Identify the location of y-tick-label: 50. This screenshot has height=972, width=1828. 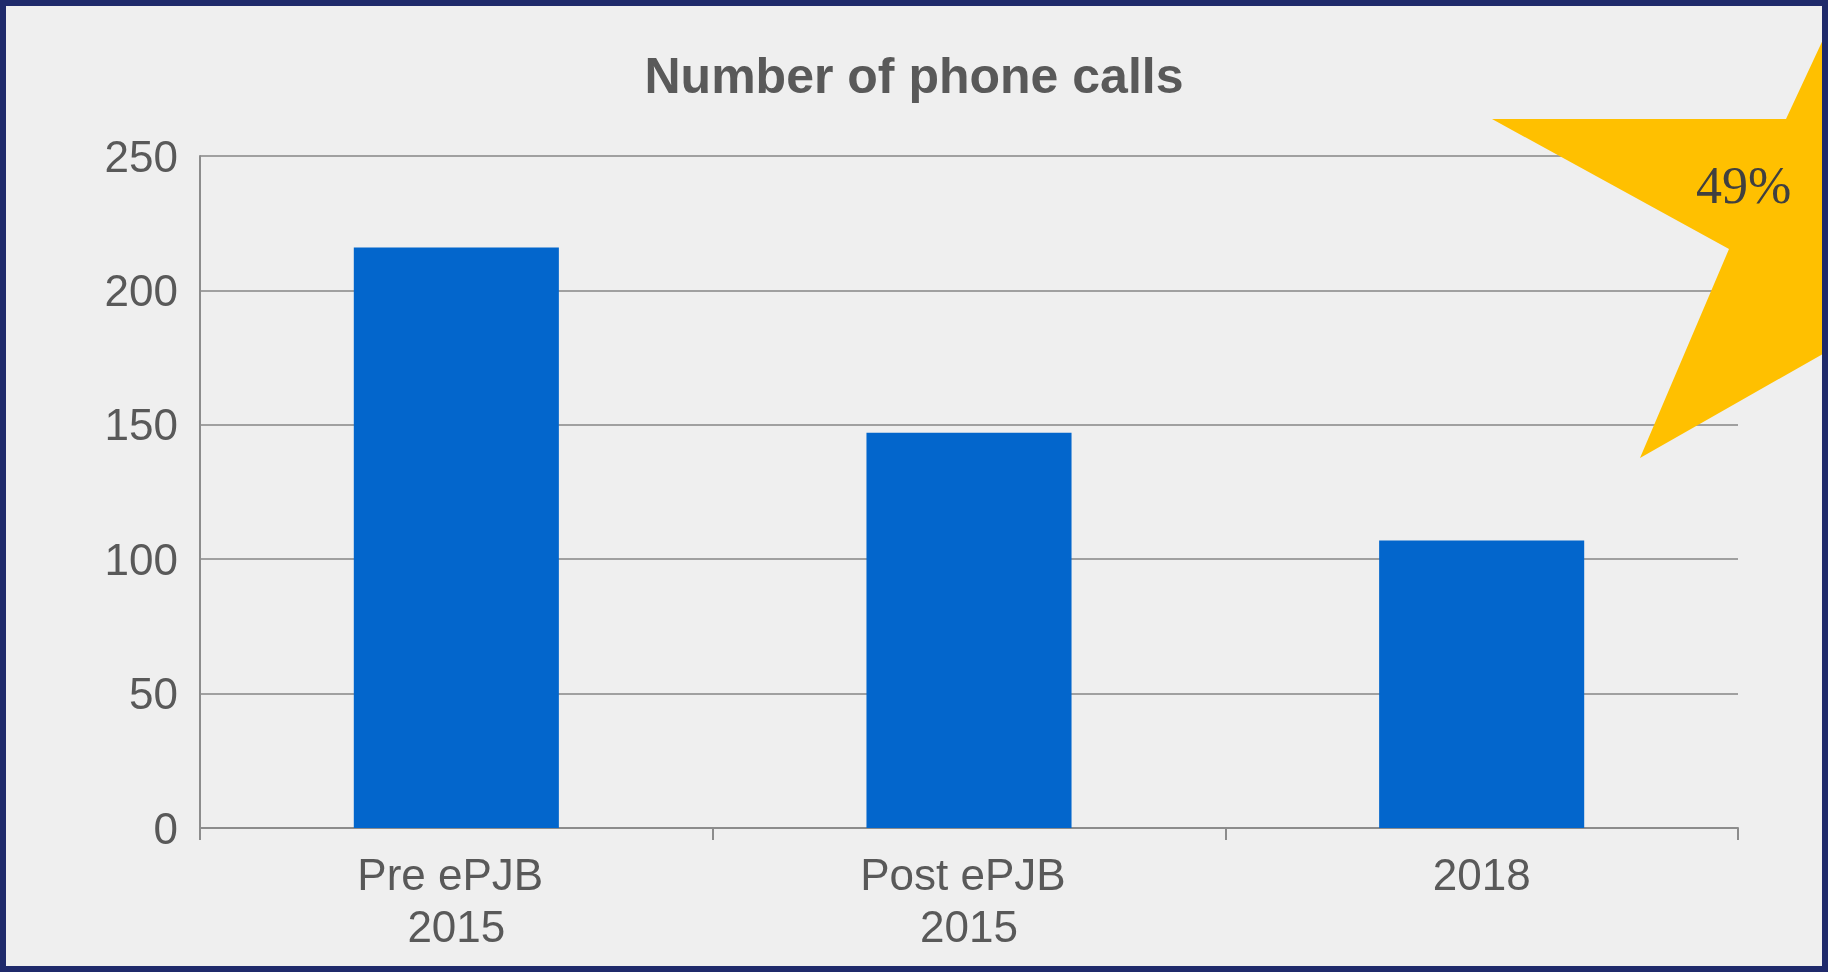
(153, 694).